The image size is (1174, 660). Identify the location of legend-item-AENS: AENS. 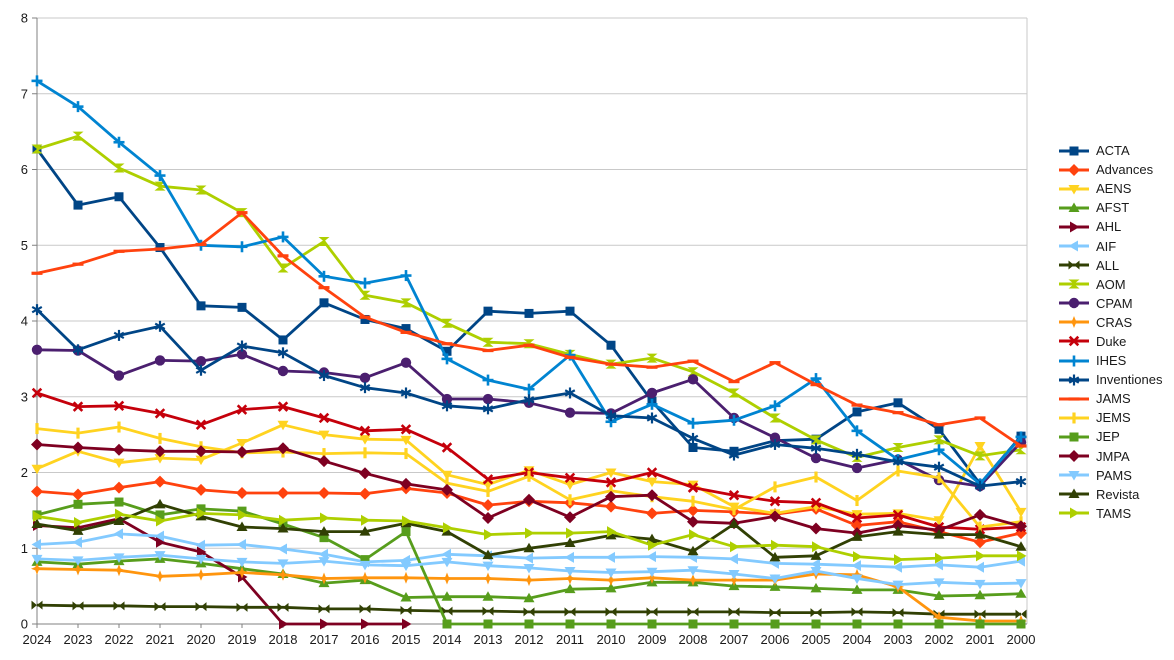
(1111, 188).